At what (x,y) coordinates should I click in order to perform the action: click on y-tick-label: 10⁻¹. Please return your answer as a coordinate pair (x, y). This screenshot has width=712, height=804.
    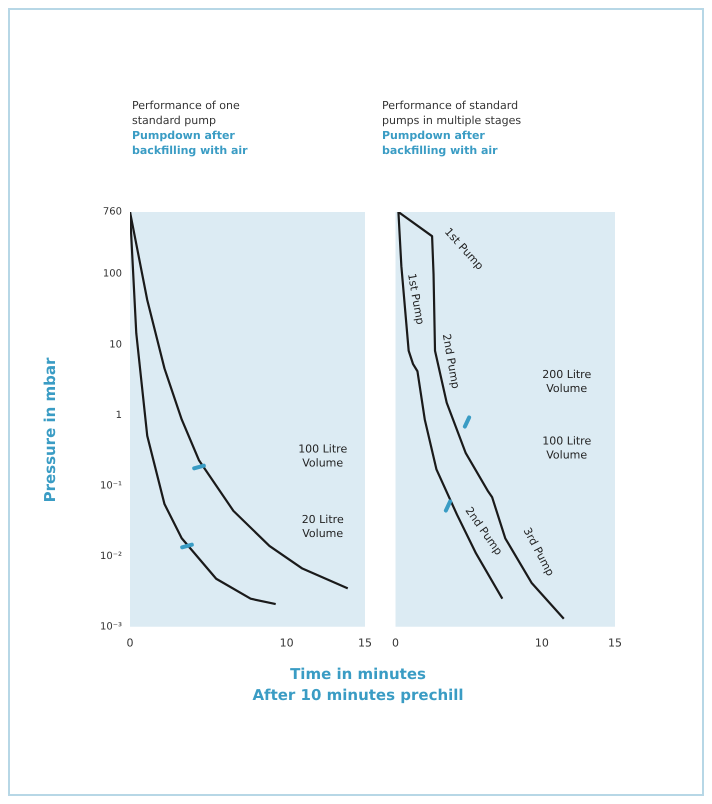
    Looking at the image, I should click on (111, 486).